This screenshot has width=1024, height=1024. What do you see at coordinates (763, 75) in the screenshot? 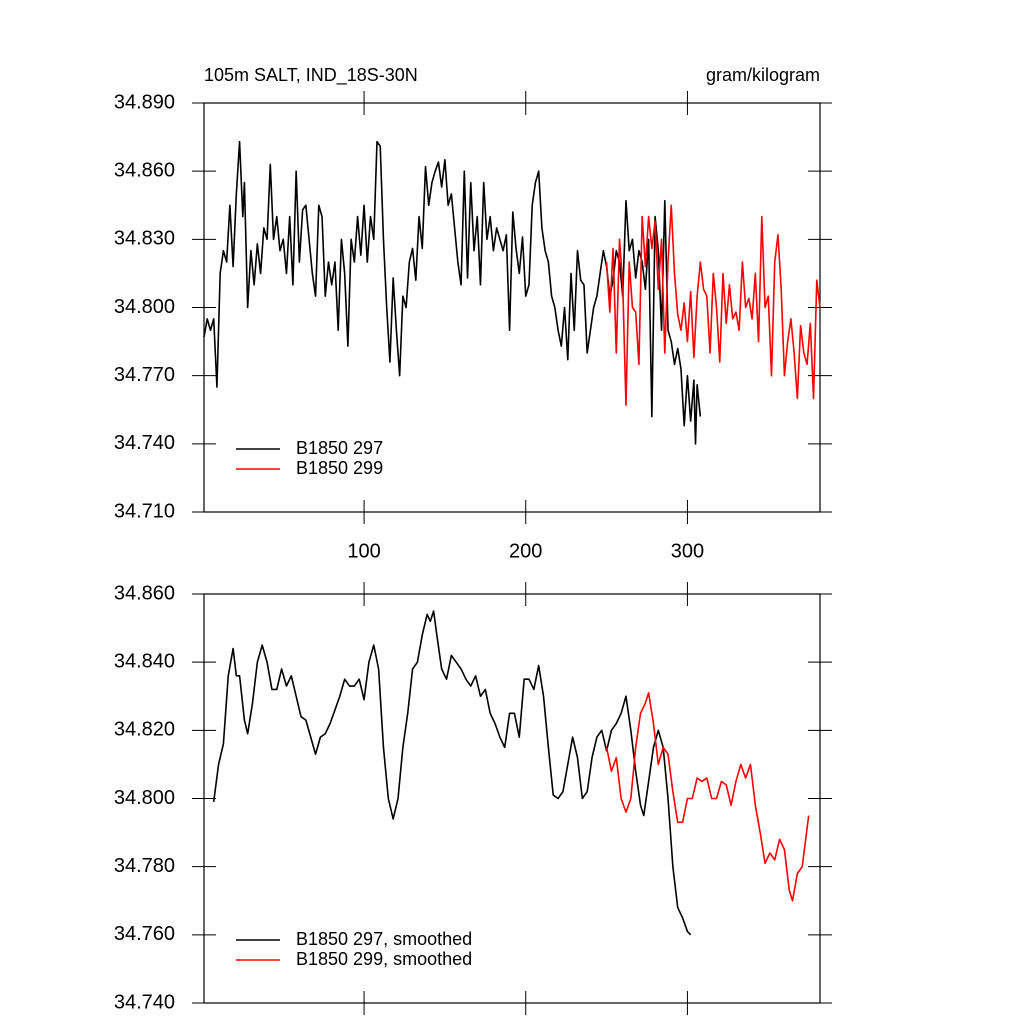
I see `units-label: gram/kilogram` at bounding box center [763, 75].